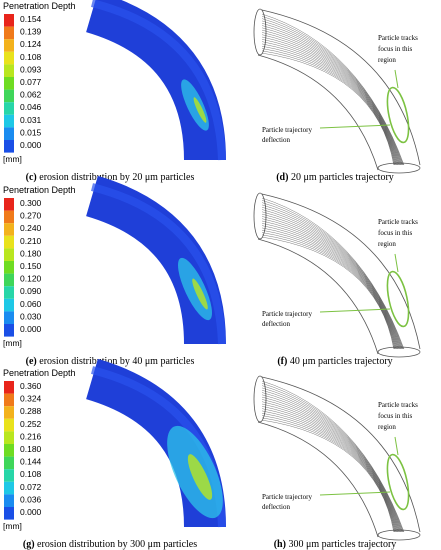  Describe the element at coordinates (31, 411) in the screenshot. I see `legend-tick: 0.288` at that location.